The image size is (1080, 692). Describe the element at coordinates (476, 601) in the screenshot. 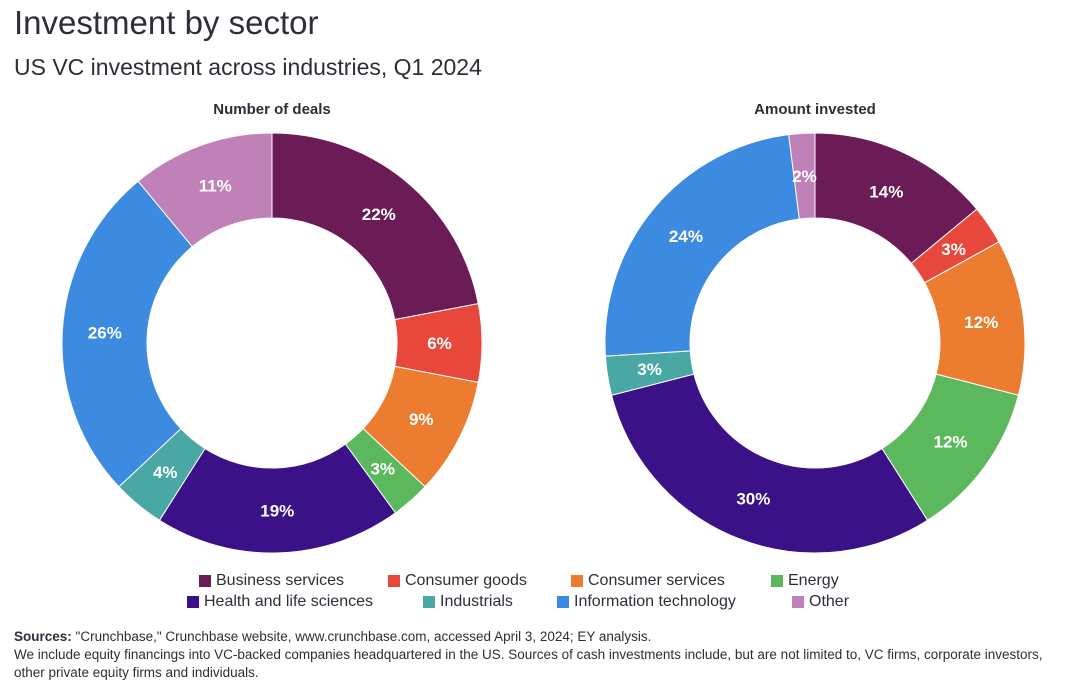

I see `legend-label: Industrials` at that location.